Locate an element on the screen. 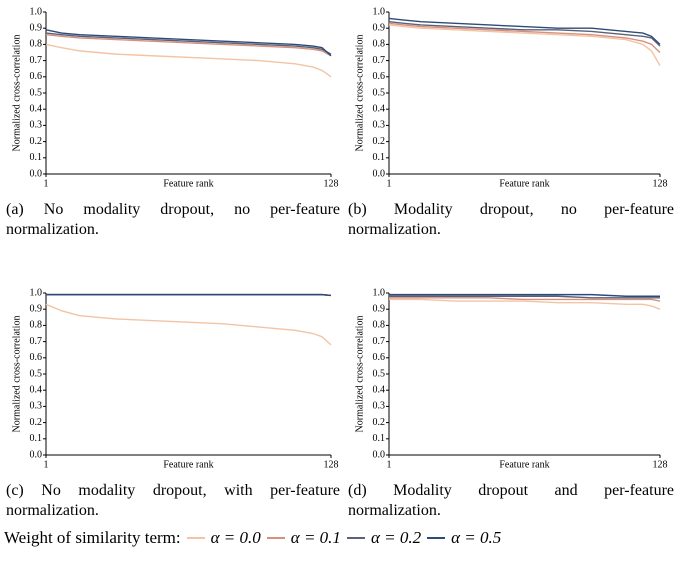  legend-item: α = 0.0 is located at coordinates (223, 538).